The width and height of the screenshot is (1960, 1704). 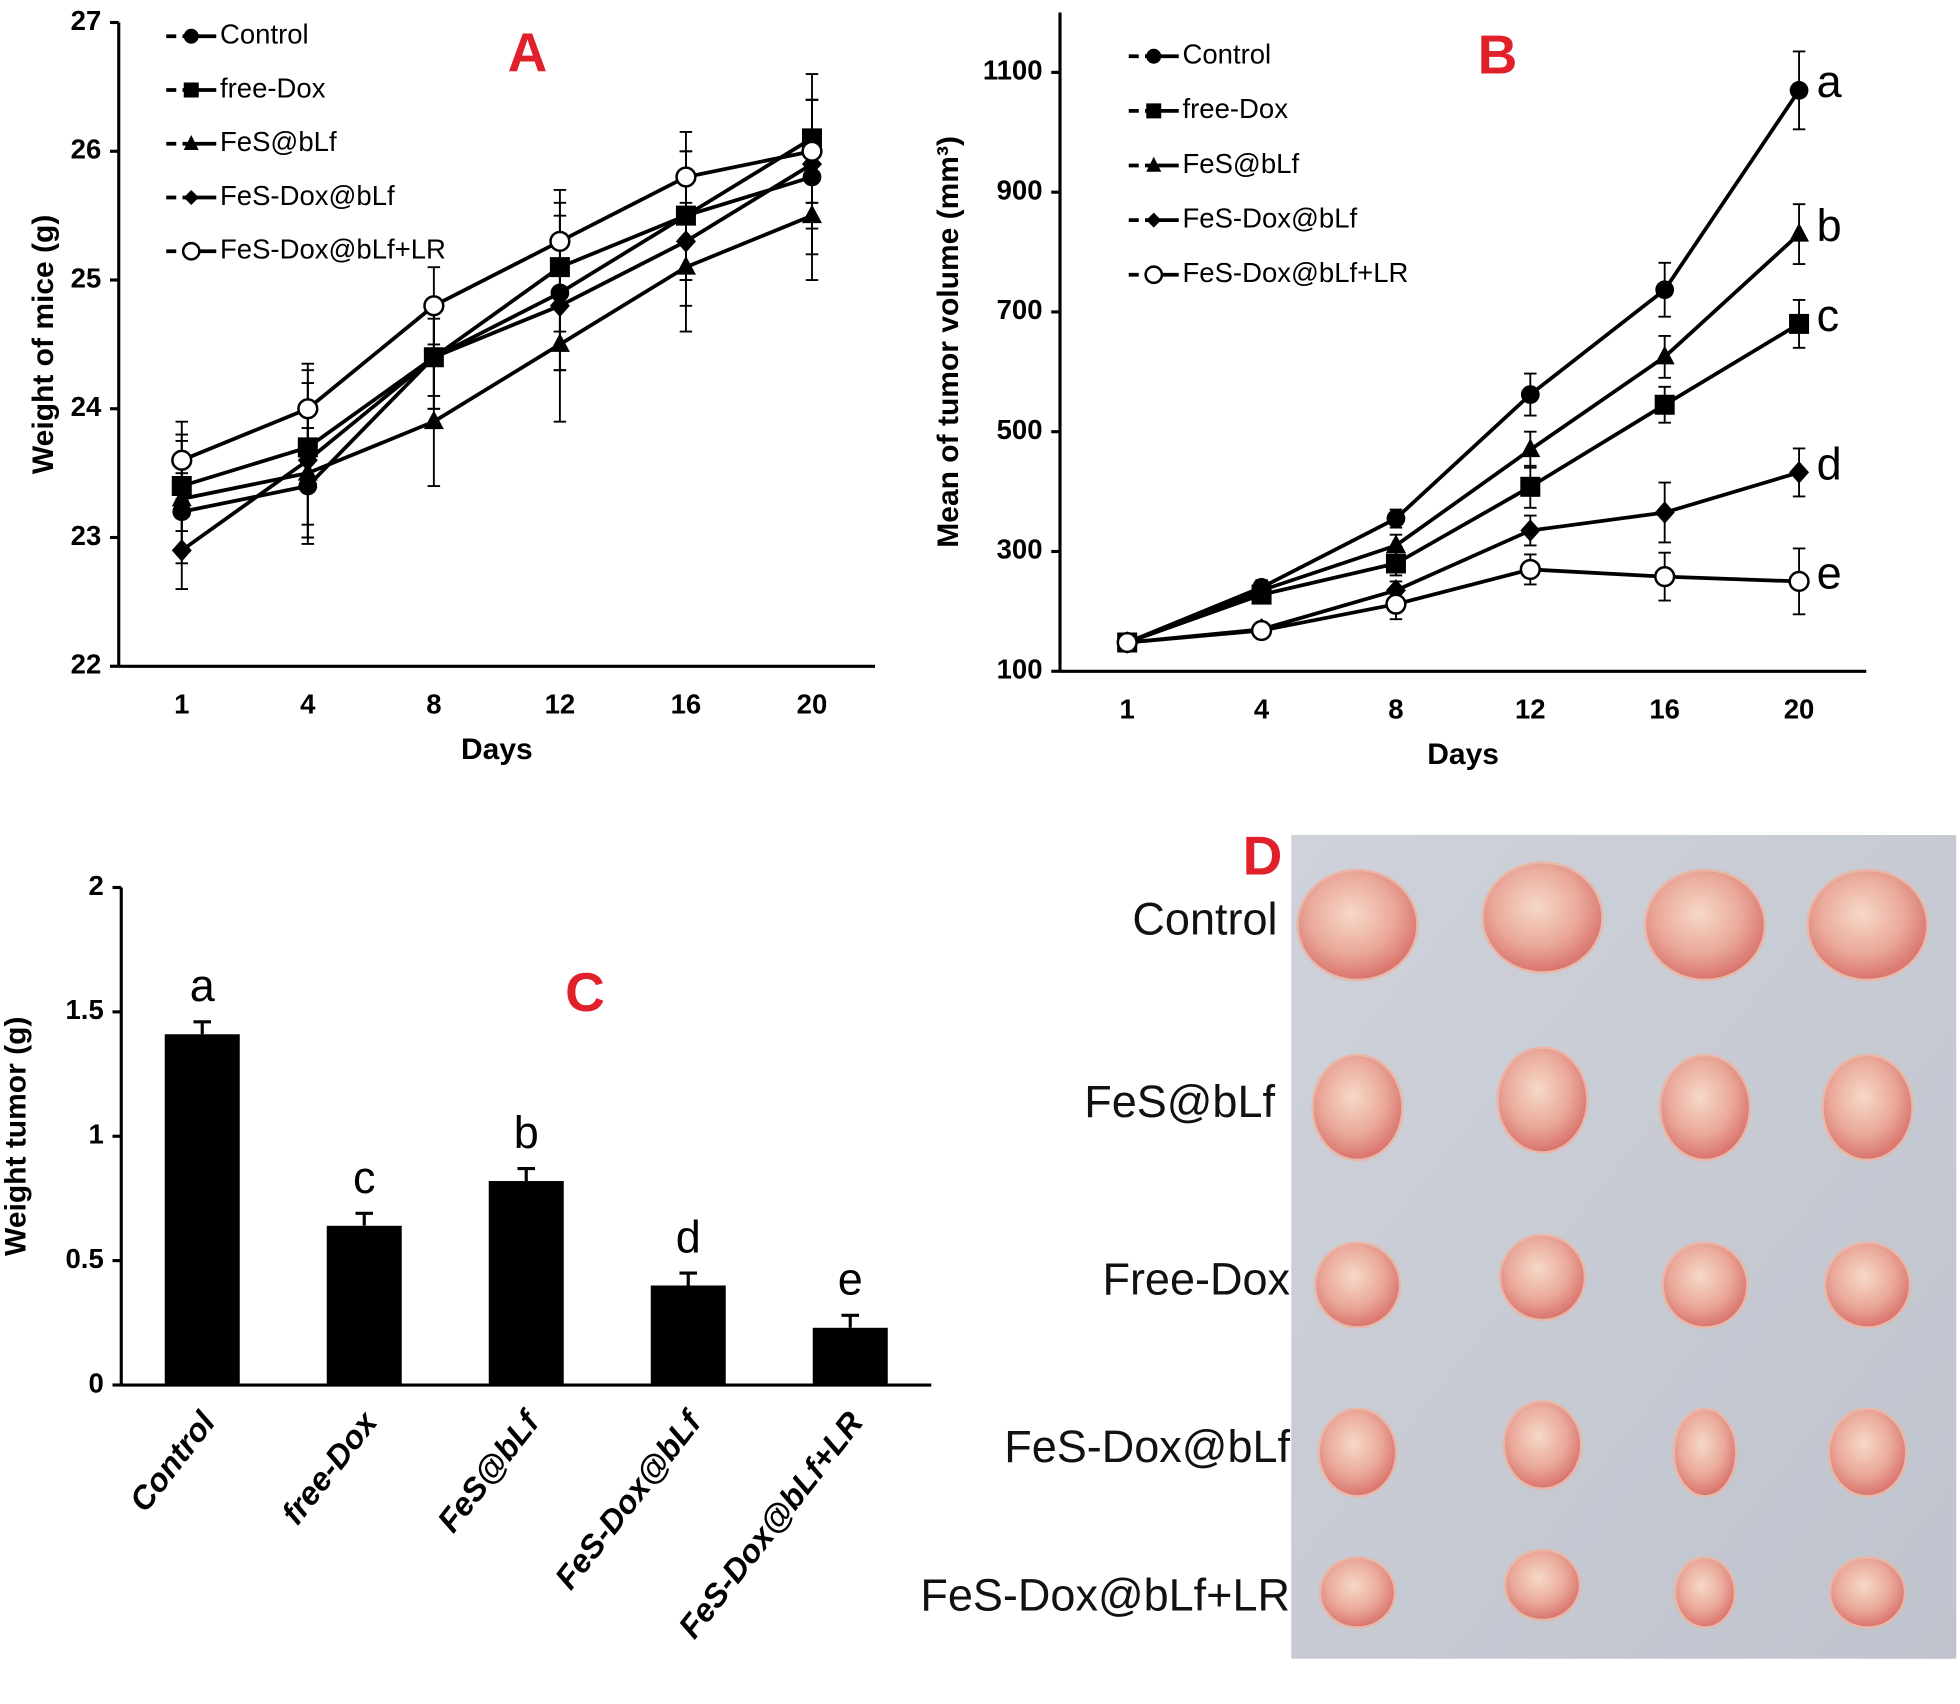 I want to click on legend-label: free-Dox, so click(x=273, y=87).